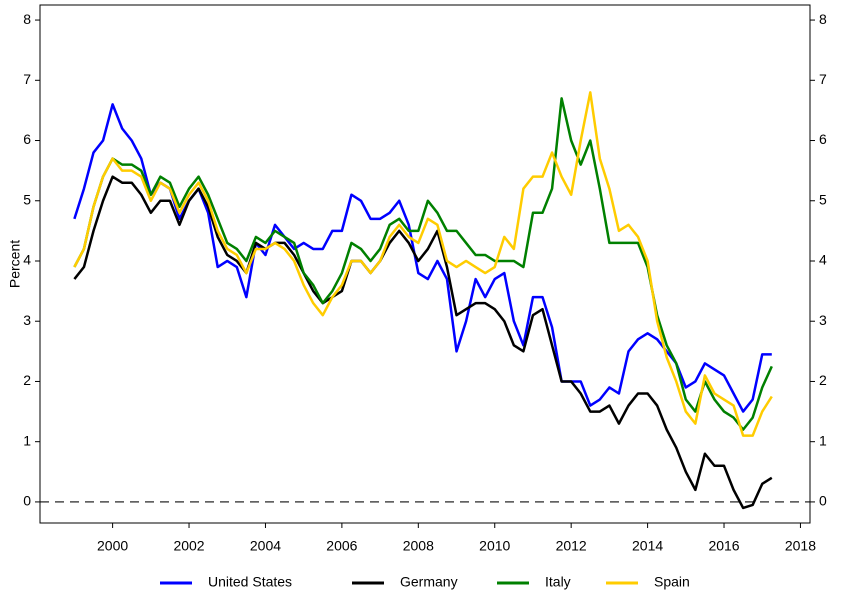  What do you see at coordinates (27, 139) in the screenshot?
I see `y-tick-label: 6` at bounding box center [27, 139].